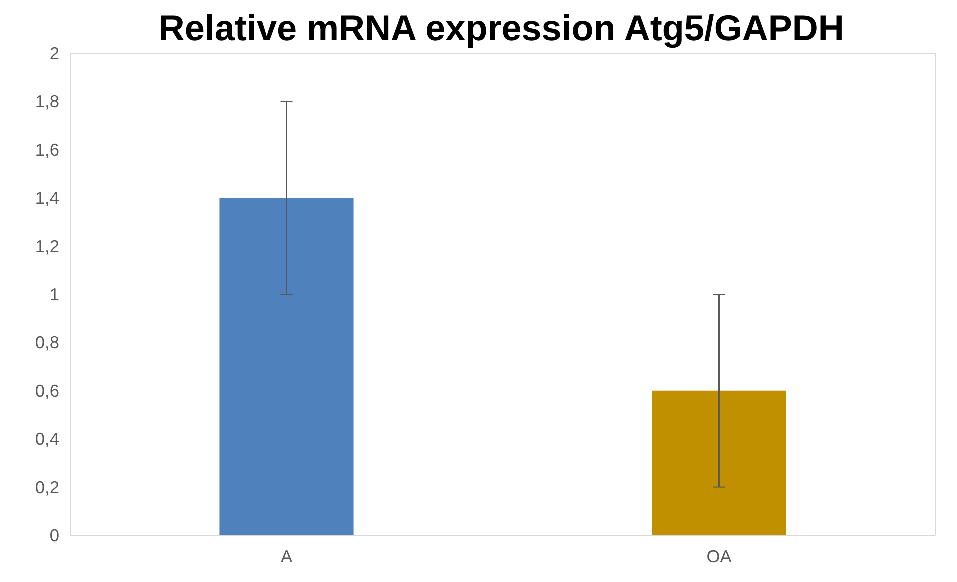  I want to click on y-tick-label: 1,8, so click(47, 102).